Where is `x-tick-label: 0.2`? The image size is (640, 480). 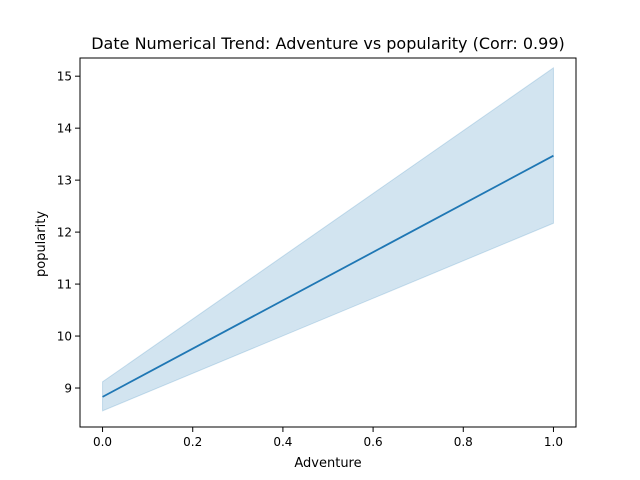
x-tick-label: 0.2 is located at coordinates (192, 442).